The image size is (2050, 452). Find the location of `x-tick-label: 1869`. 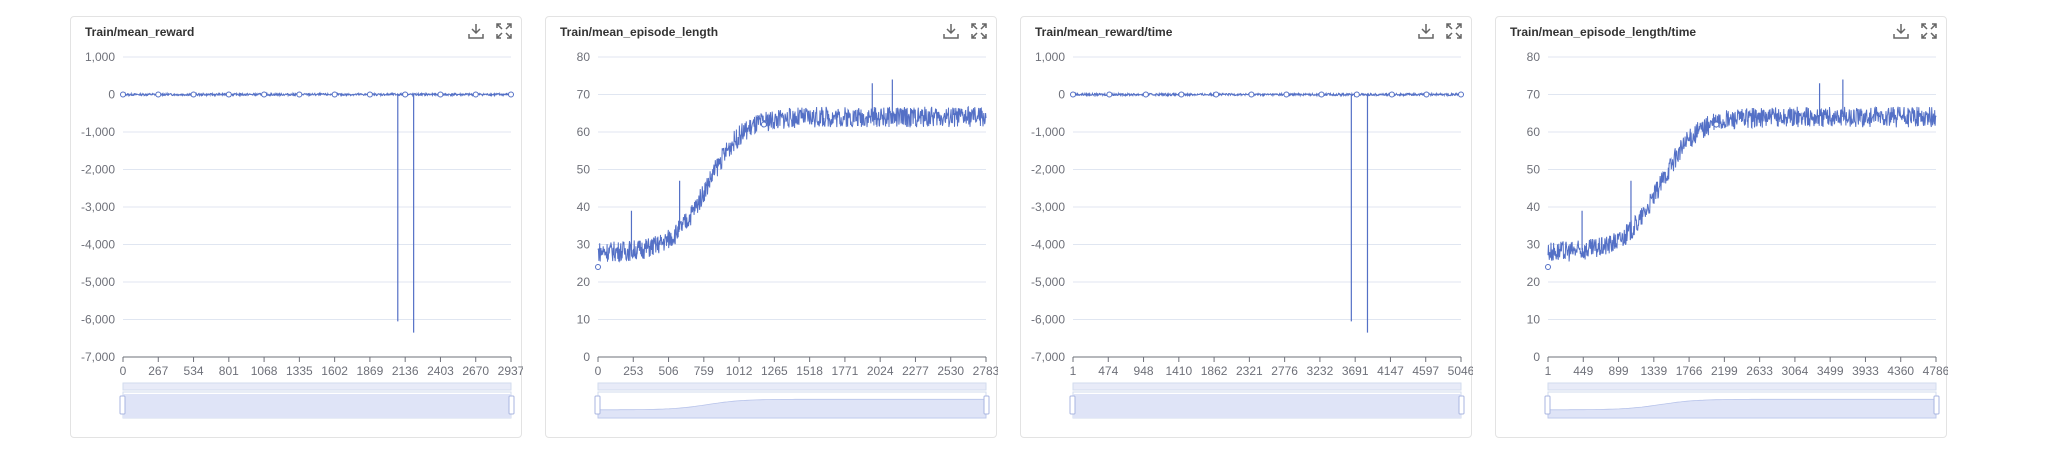

x-tick-label: 1869 is located at coordinates (370, 371).